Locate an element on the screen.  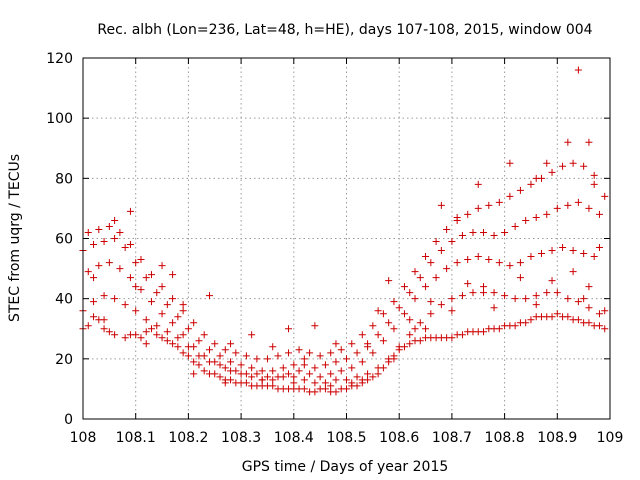
y-axis-label: STEC from uqrg / TECUs is located at coordinates (15, 238).